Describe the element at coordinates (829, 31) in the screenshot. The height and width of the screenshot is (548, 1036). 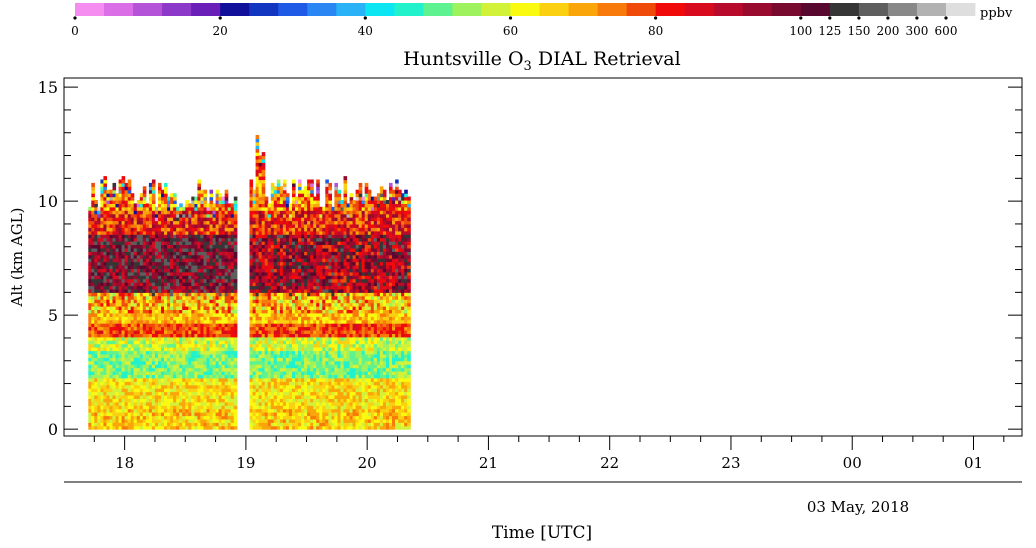
I see `colorbar-tick-label: 125` at that location.